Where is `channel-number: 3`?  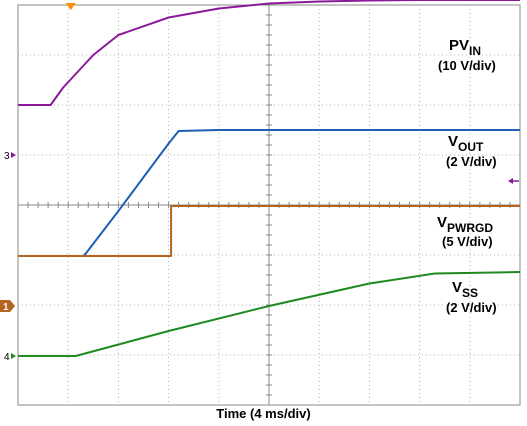 channel-number: 3 is located at coordinates (7, 156).